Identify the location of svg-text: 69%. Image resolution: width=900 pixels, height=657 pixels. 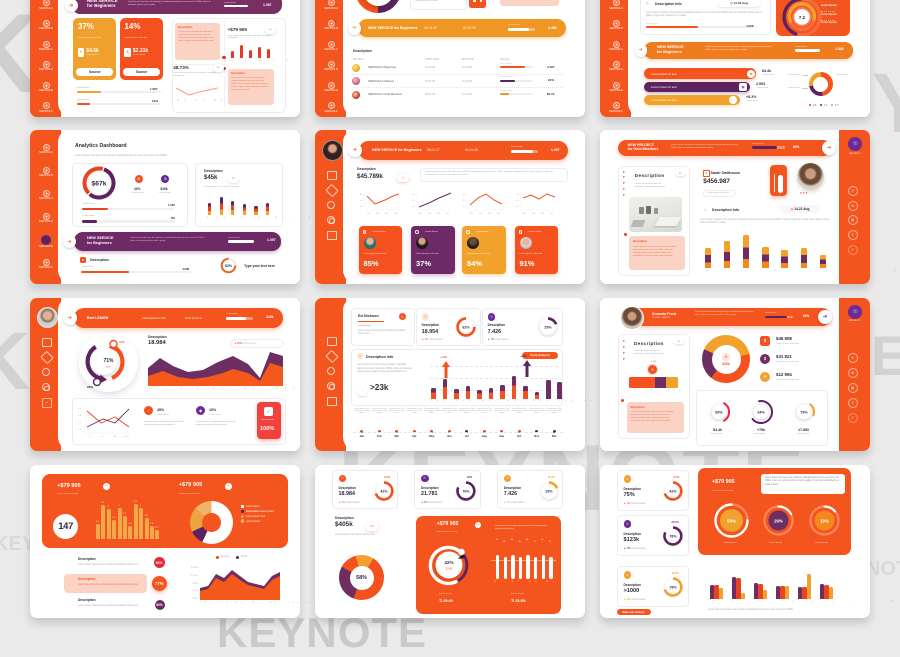
(719, 412).